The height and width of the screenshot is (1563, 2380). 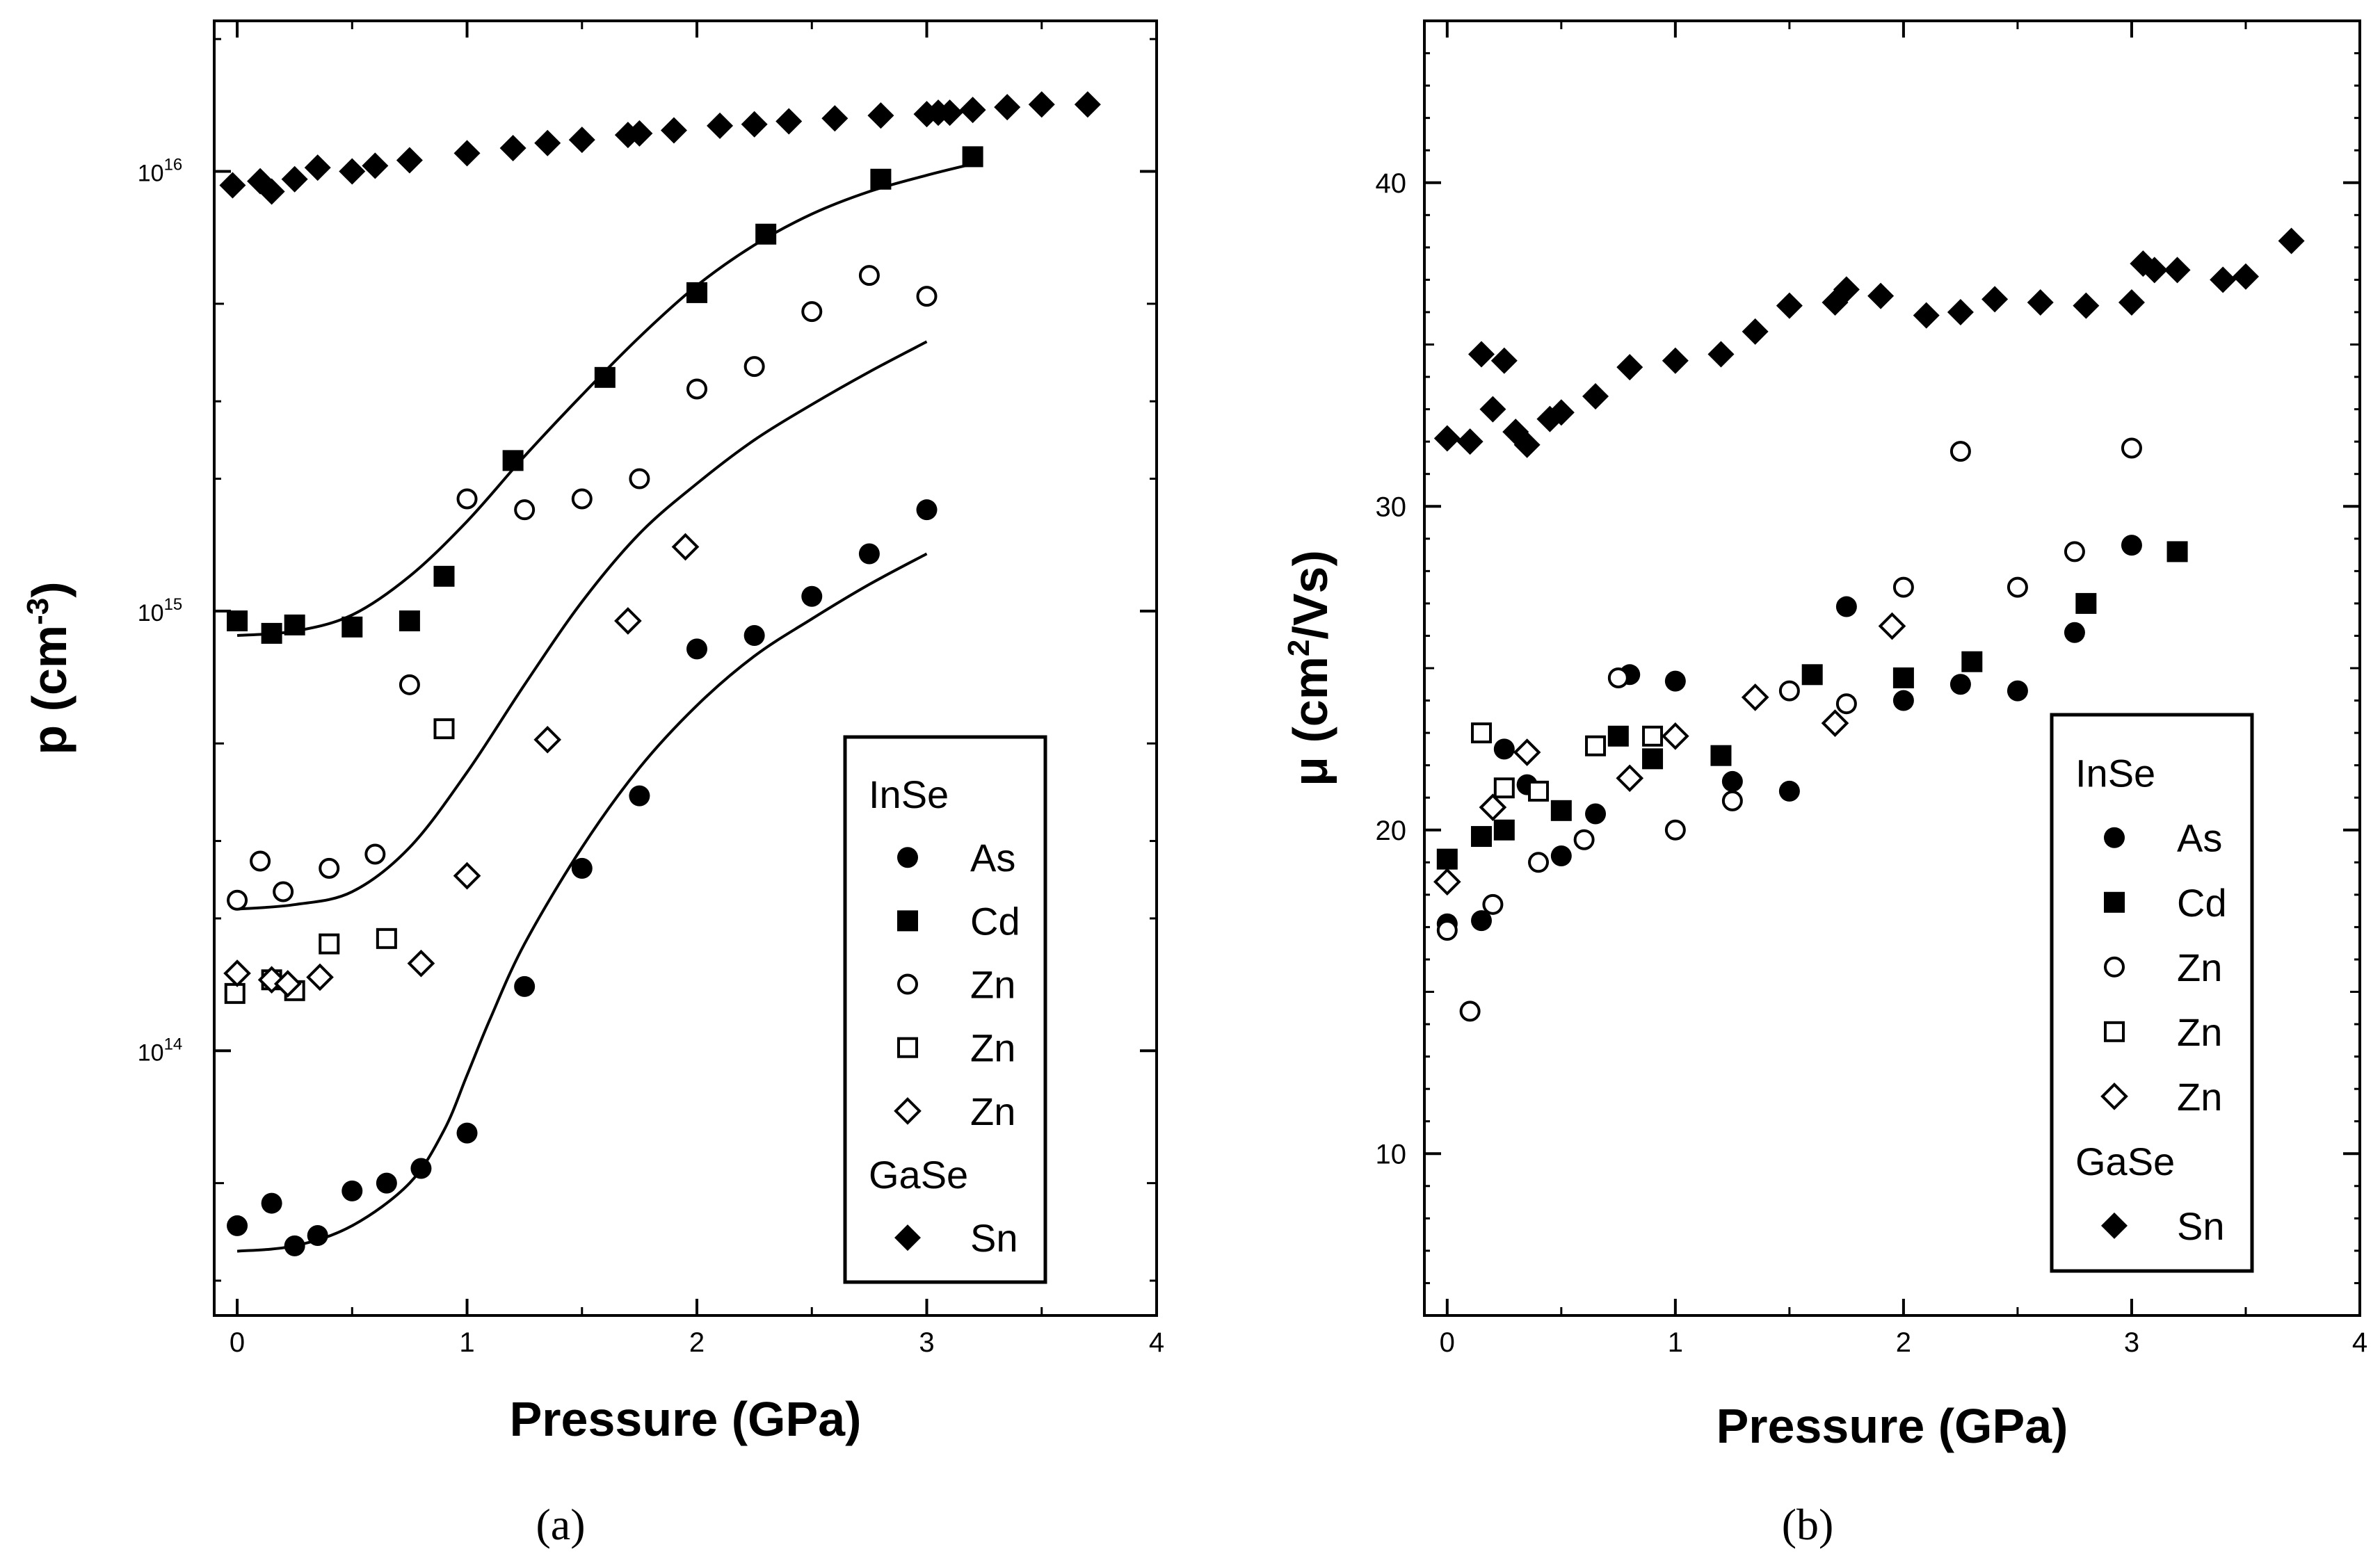 What do you see at coordinates (697, 1342) in the screenshot?
I see `x-tick-label: 2` at bounding box center [697, 1342].